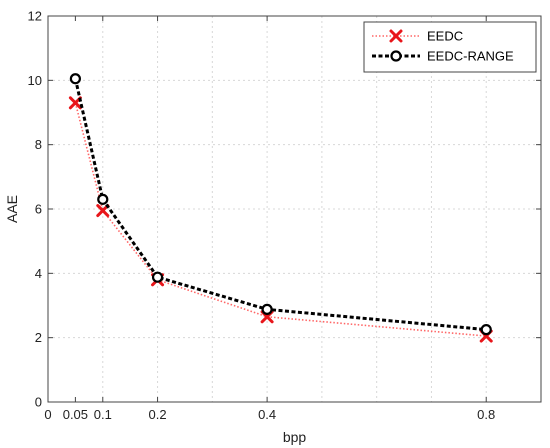 The height and width of the screenshot is (448, 550). I want to click on x-tick-label: 0, so click(47, 414).